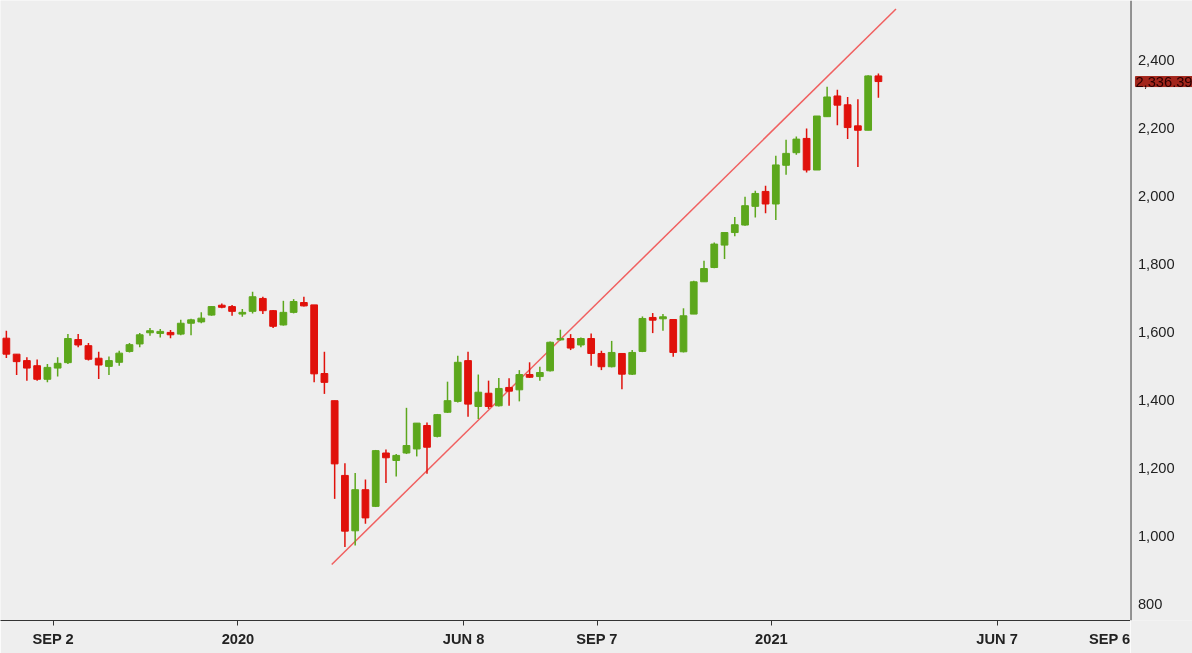  Describe the element at coordinates (1109, 638) in the screenshot. I see `x-tick-label: SEP 6` at that location.